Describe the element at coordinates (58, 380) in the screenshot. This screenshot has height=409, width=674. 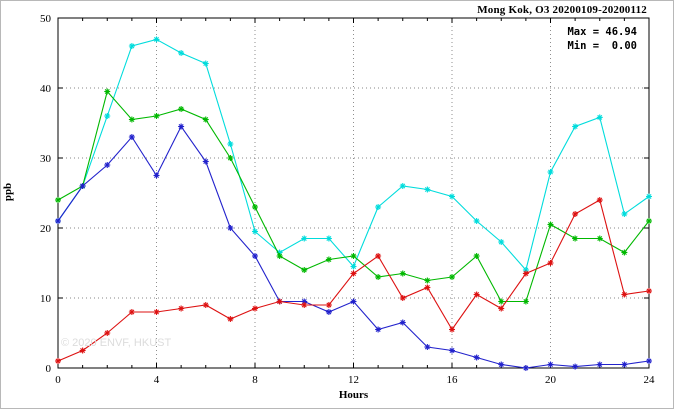
I see `x-tick-label: 0` at that location.